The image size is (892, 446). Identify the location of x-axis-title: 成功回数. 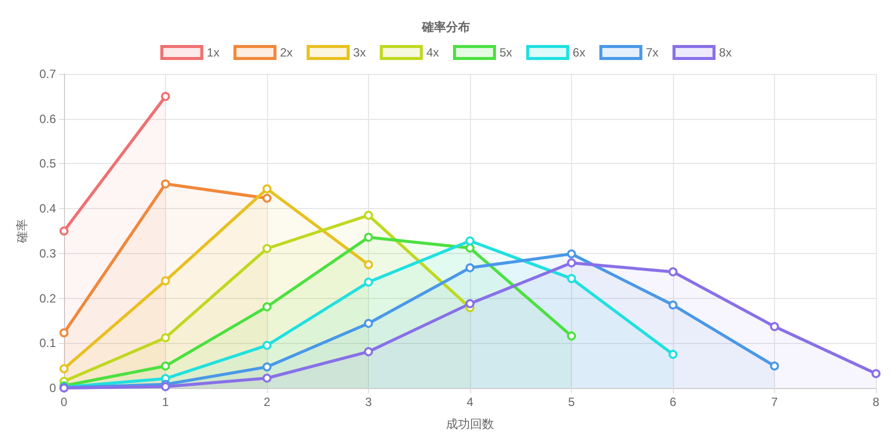
(470, 424).